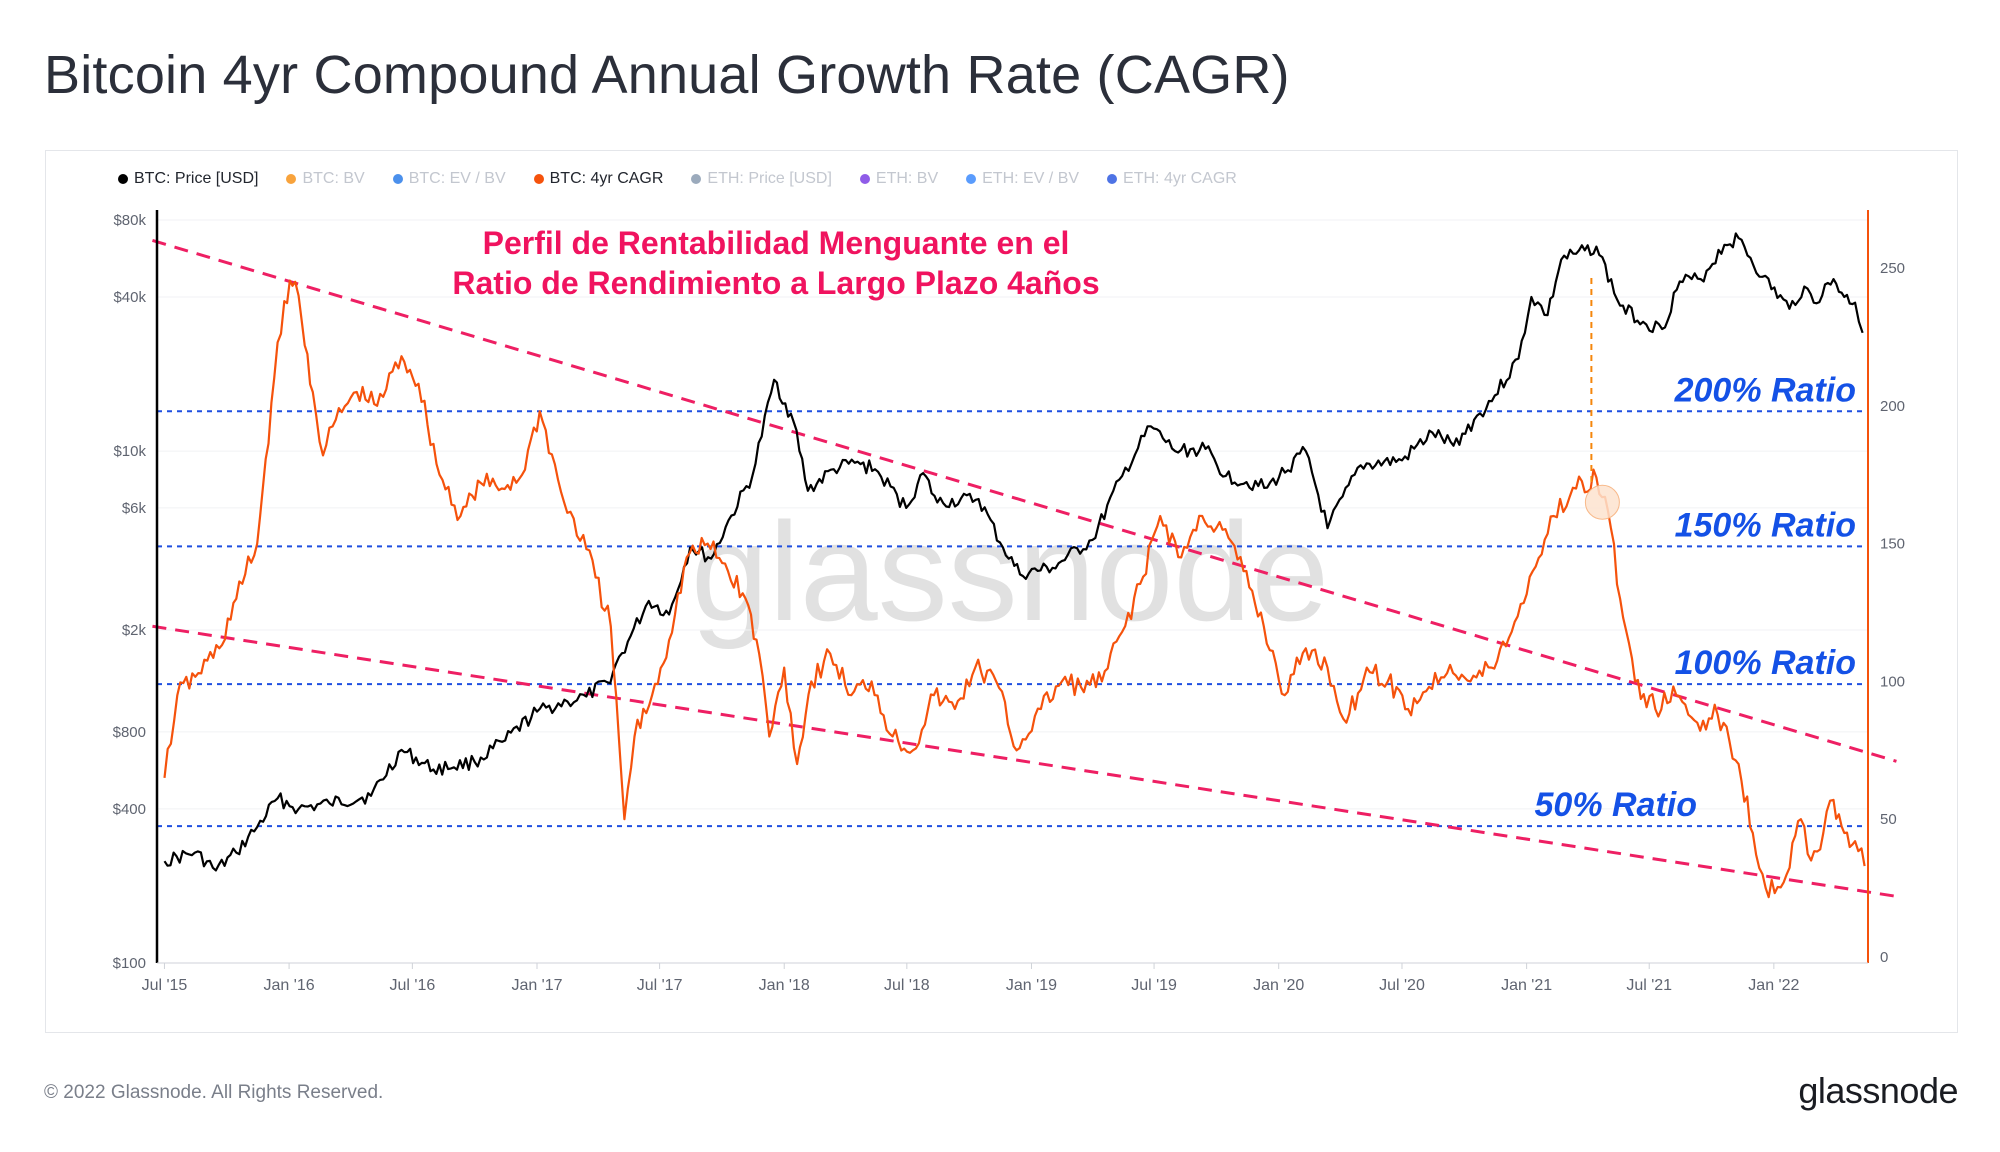  Describe the element at coordinates (129, 451) in the screenshot. I see `left-tick-label: $10k` at that location.